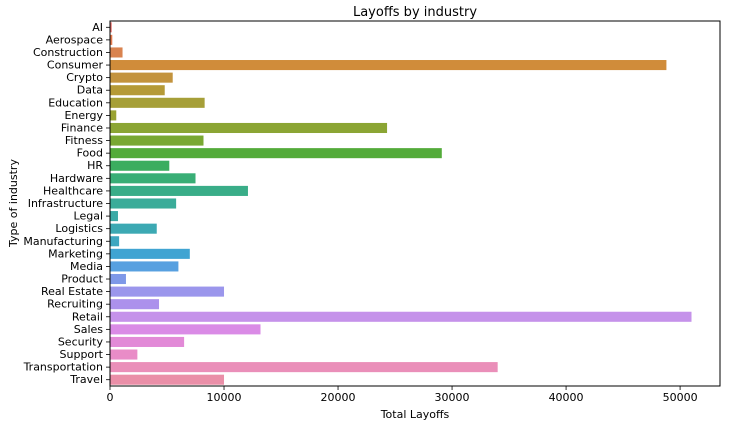 Image resolution: width=729 pixels, height=426 pixels. What do you see at coordinates (68, 52) in the screenshot?
I see `y-tick-label: Construction` at bounding box center [68, 52].